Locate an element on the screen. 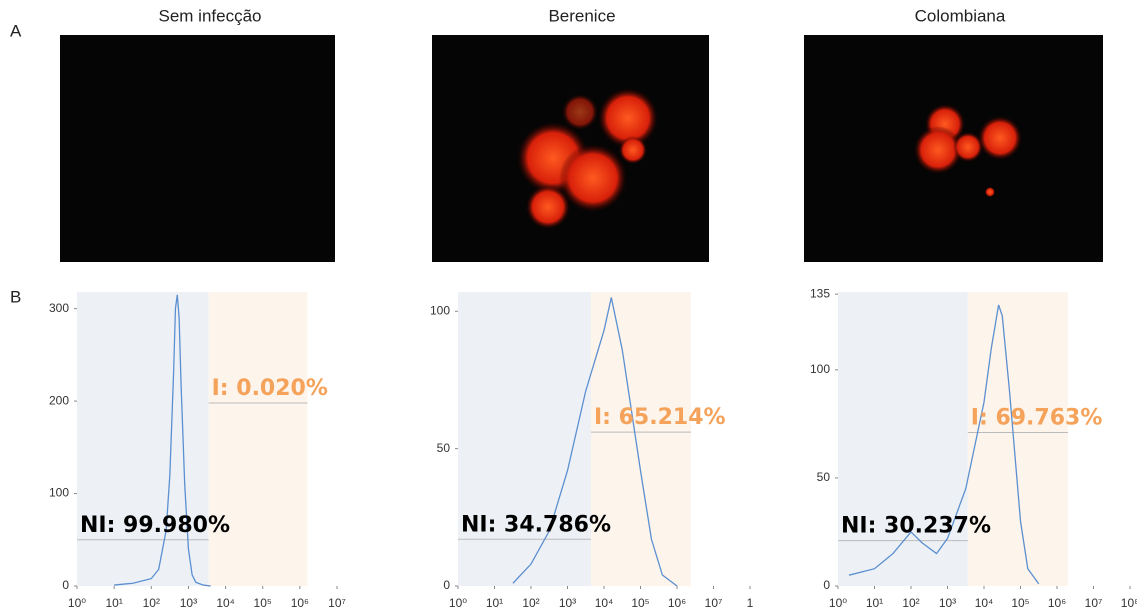  gate-label: NI: 30.237% is located at coordinates (916, 526).